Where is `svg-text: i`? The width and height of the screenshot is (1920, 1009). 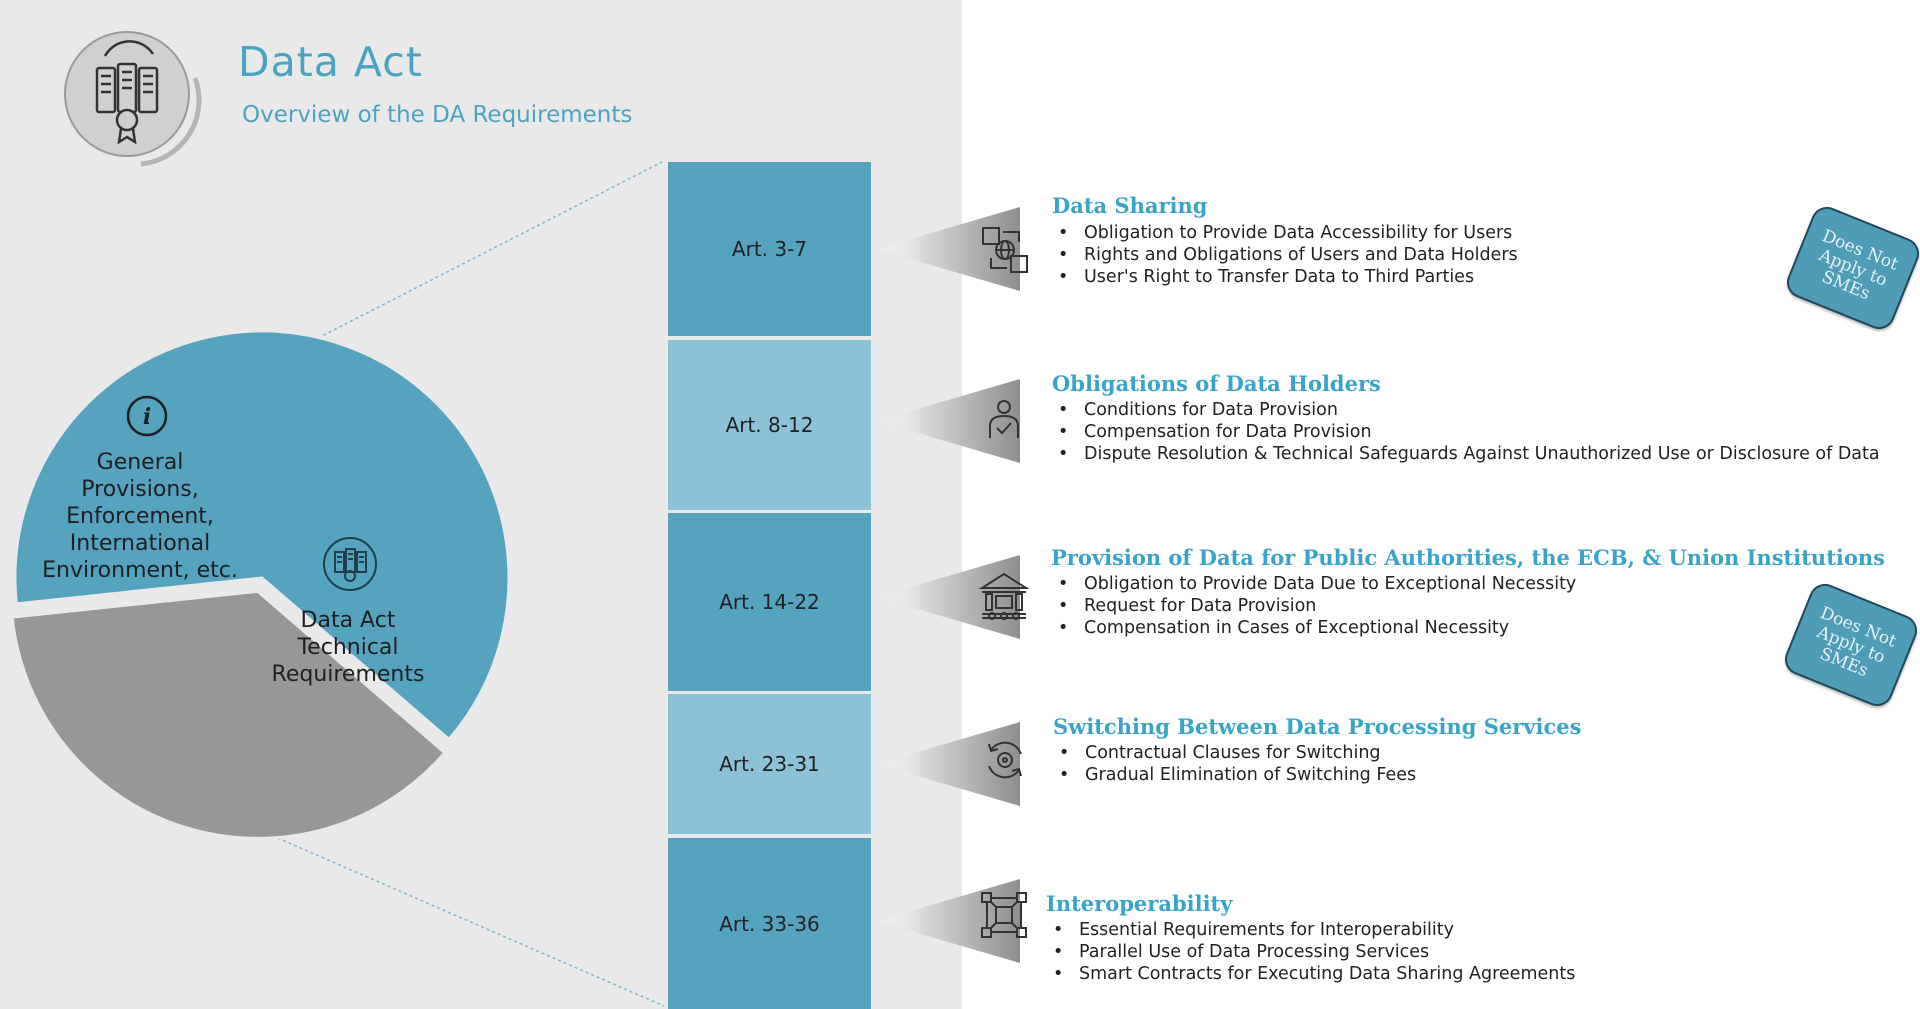
svg-text: i is located at coordinates (147, 417).